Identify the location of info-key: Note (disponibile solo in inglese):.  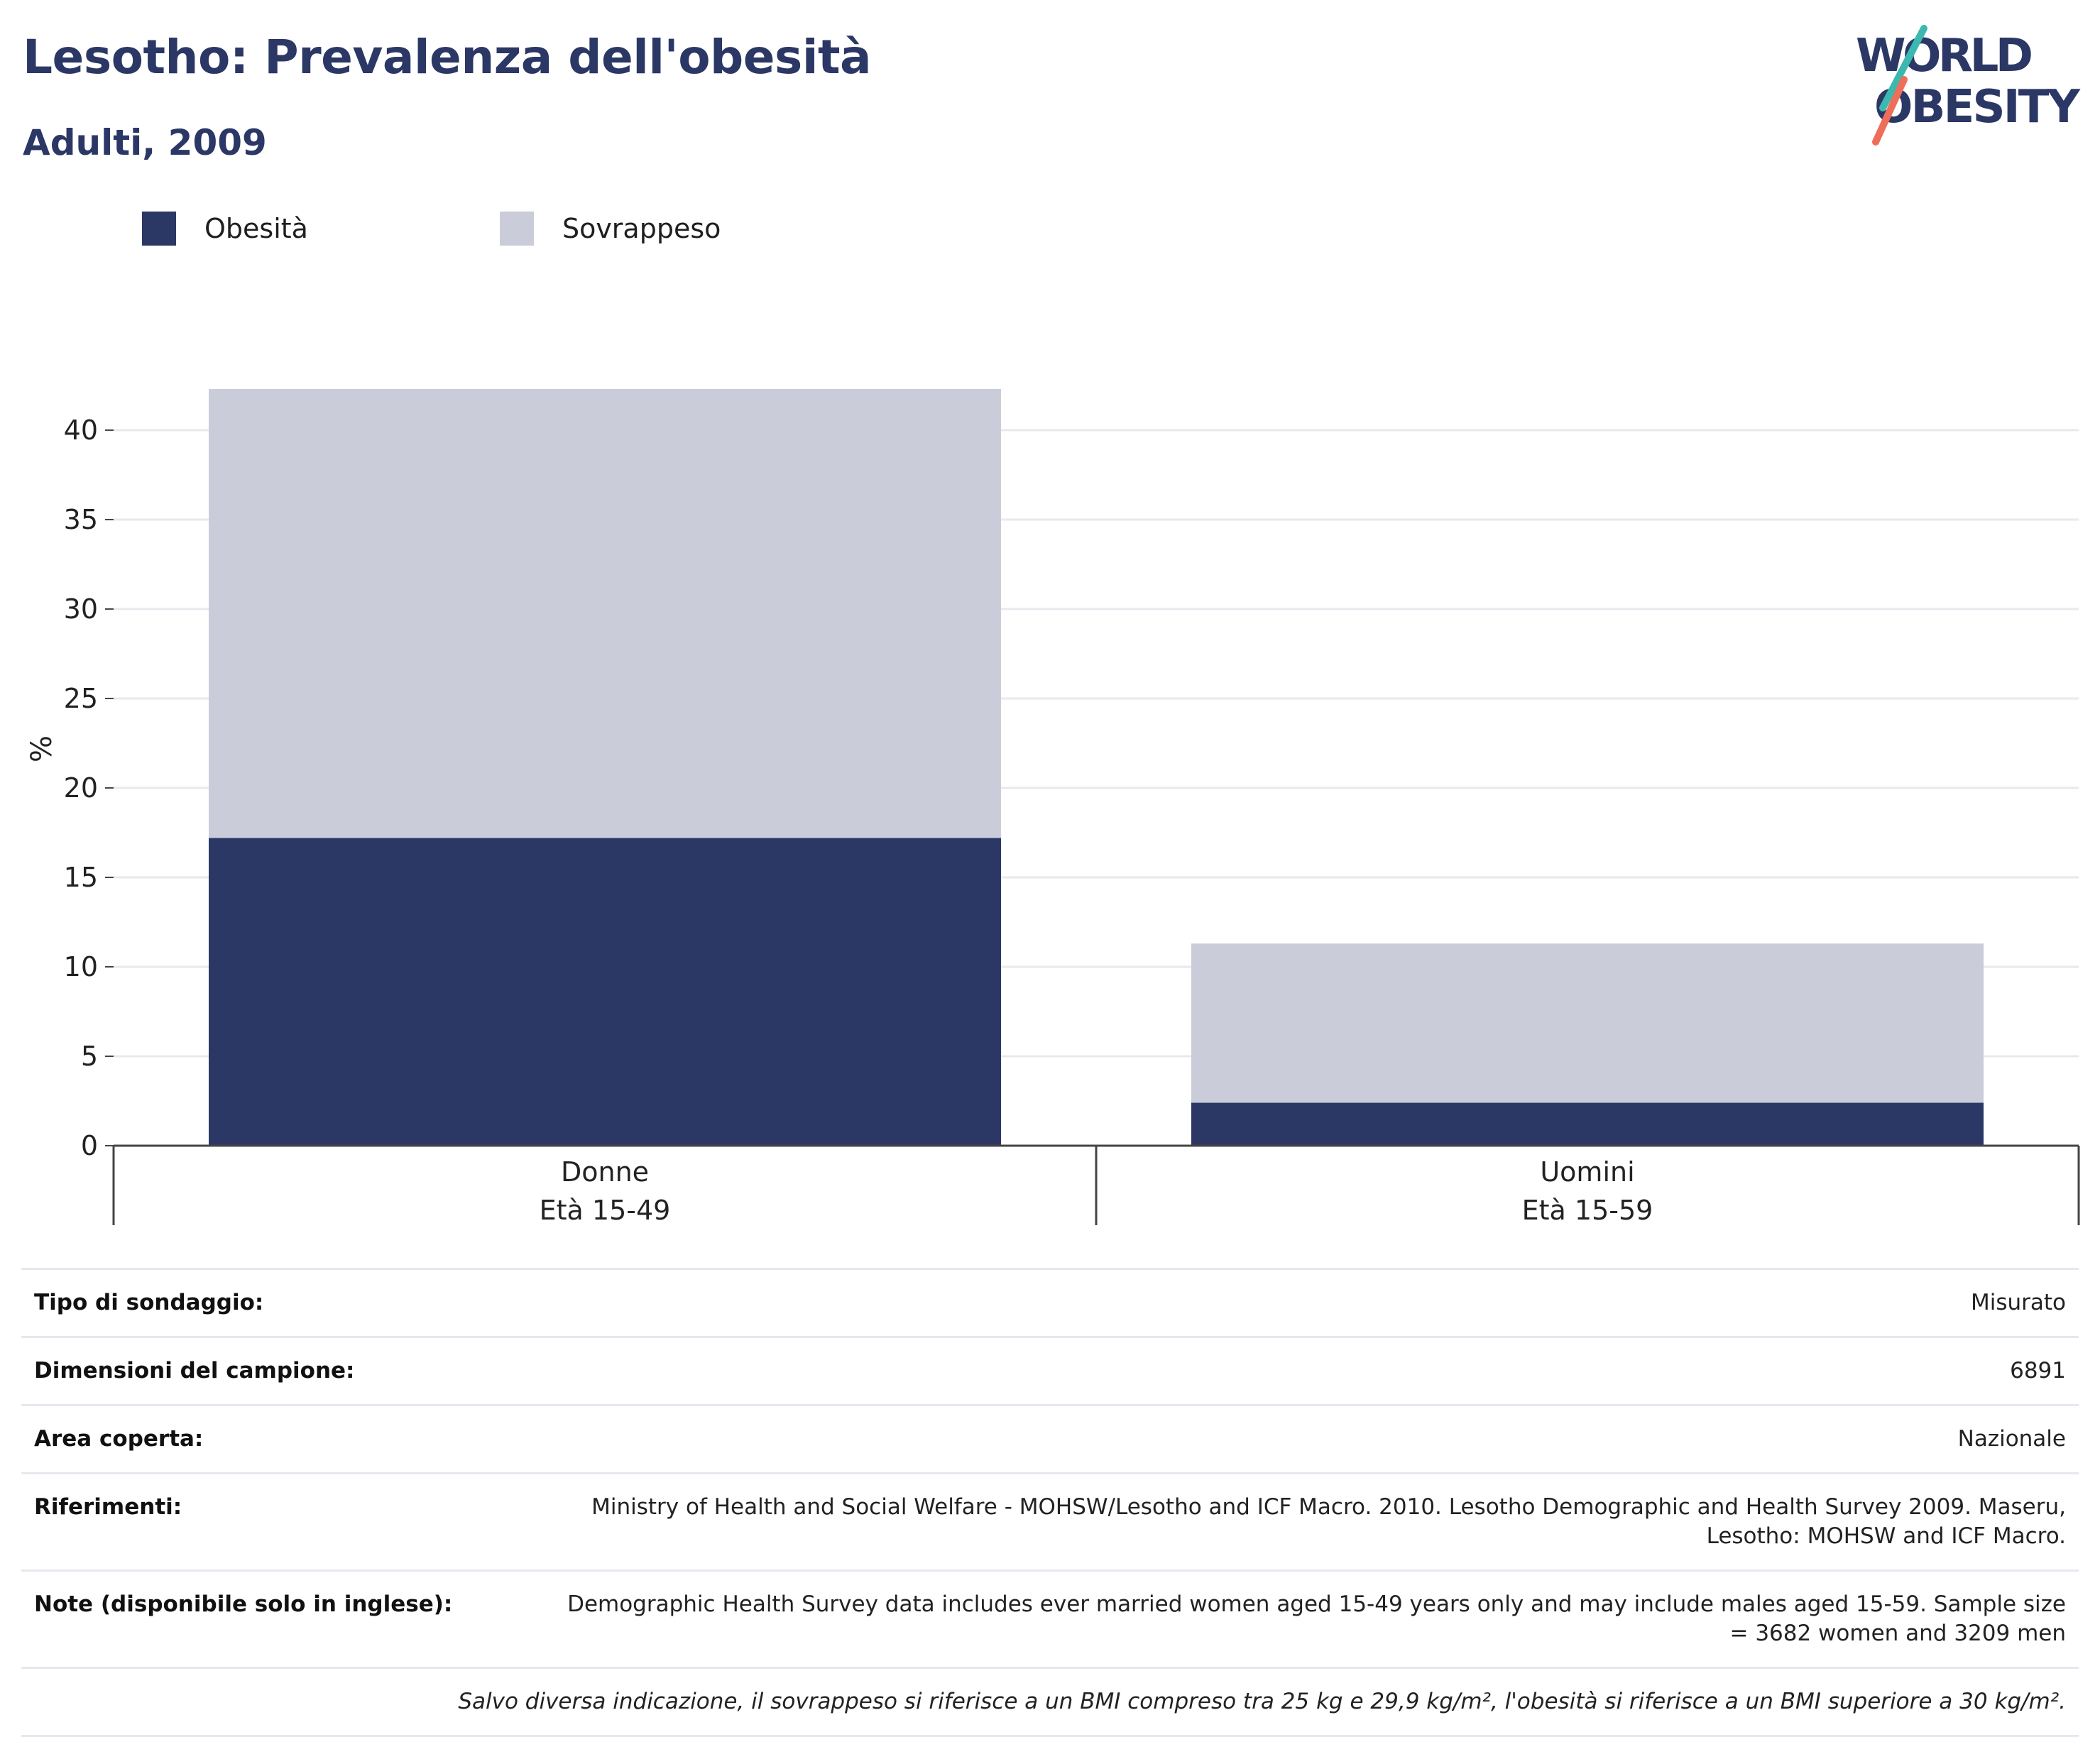
(282, 1619).